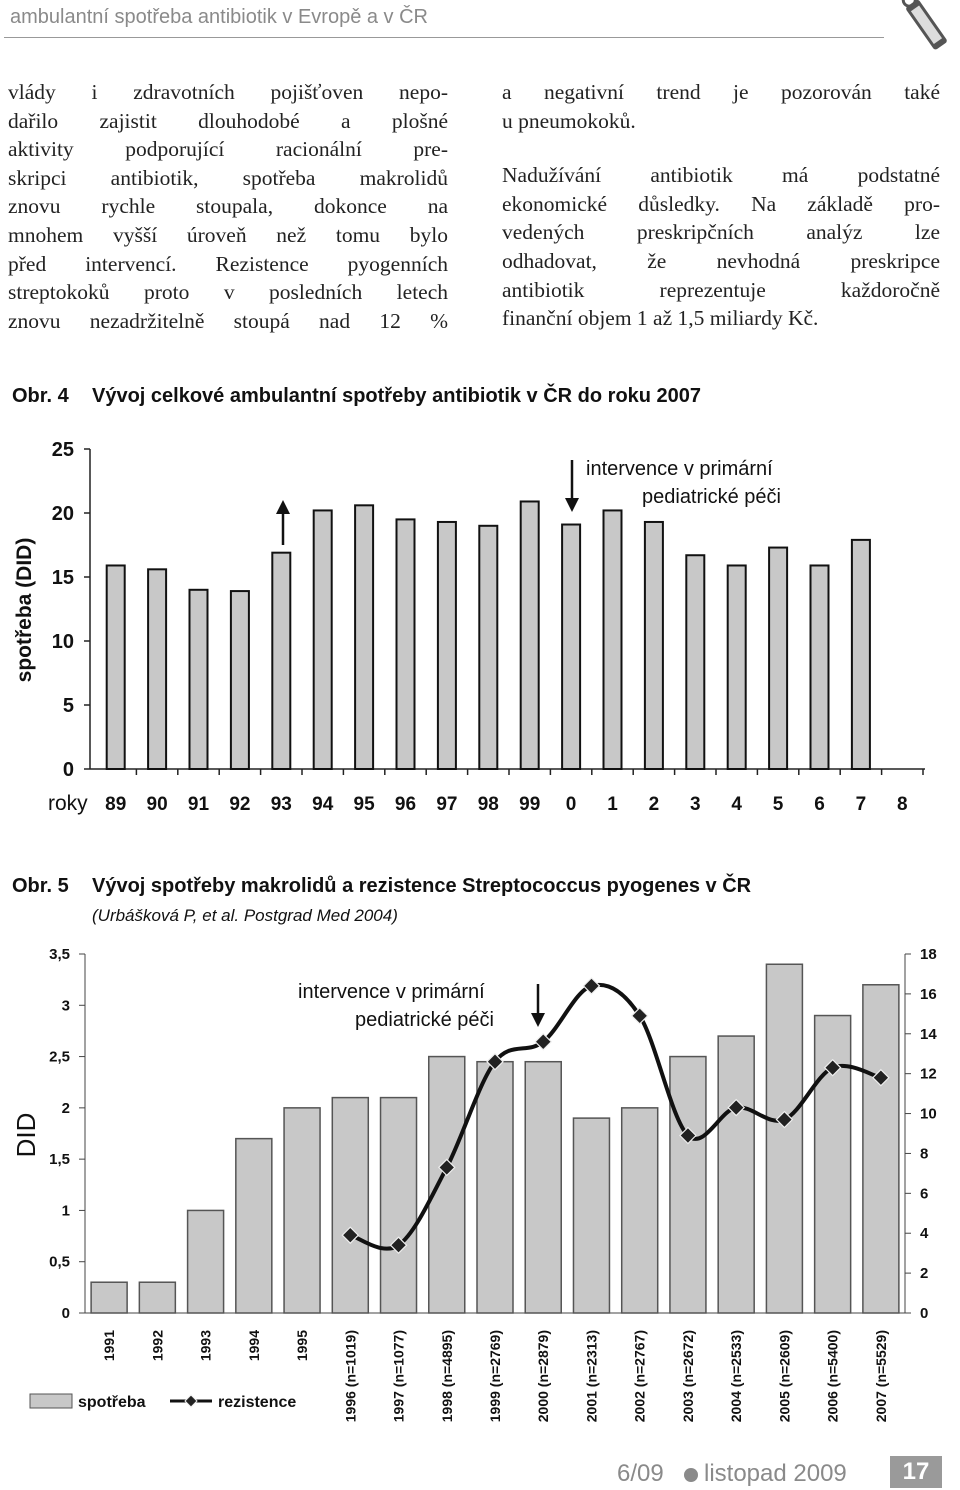 The height and width of the screenshot is (1490, 960). What do you see at coordinates (66, 1108) in the screenshot?
I see `y-tick-label: 2` at bounding box center [66, 1108].